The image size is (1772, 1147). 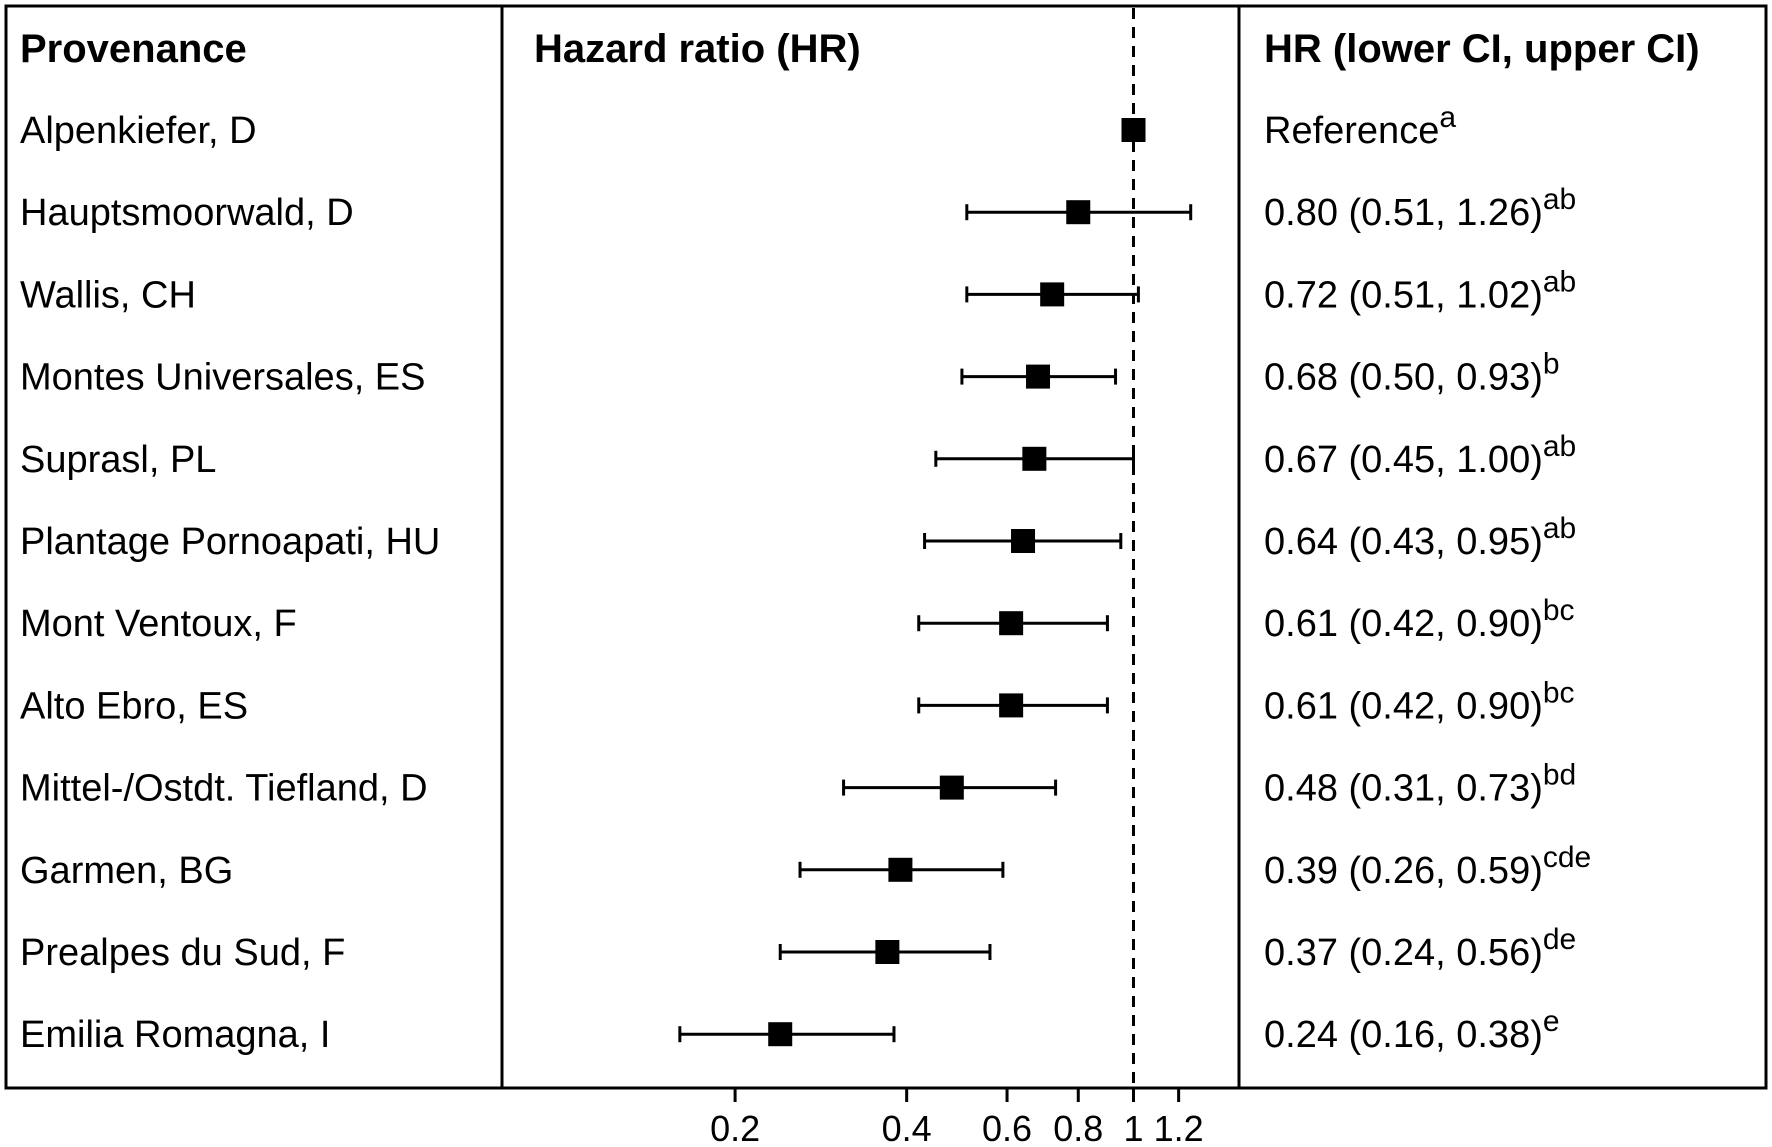 I want to click on significance-superscript: bd, so click(x=1559, y=775).